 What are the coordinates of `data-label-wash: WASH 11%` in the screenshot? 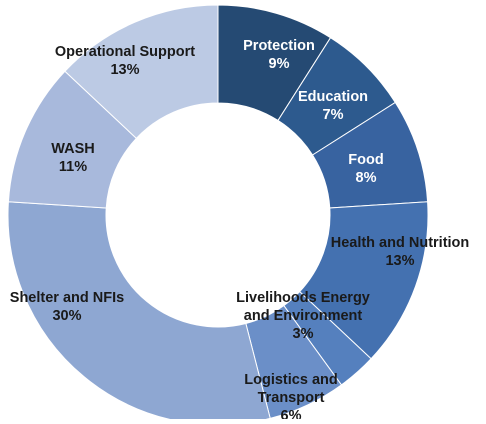 It's located at (73, 158).